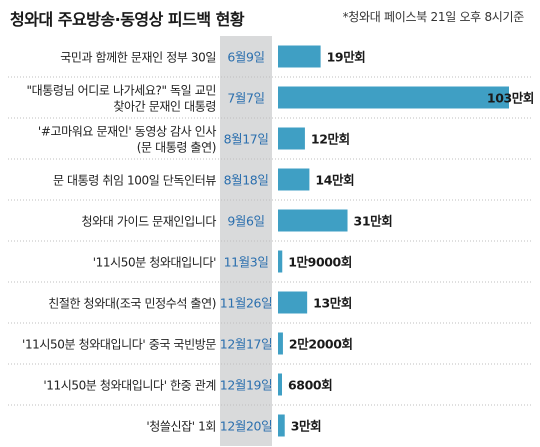 The image size is (540, 447). Describe the element at coordinates (510, 98) in the screenshot. I see `value-label: 103만회` at that location.